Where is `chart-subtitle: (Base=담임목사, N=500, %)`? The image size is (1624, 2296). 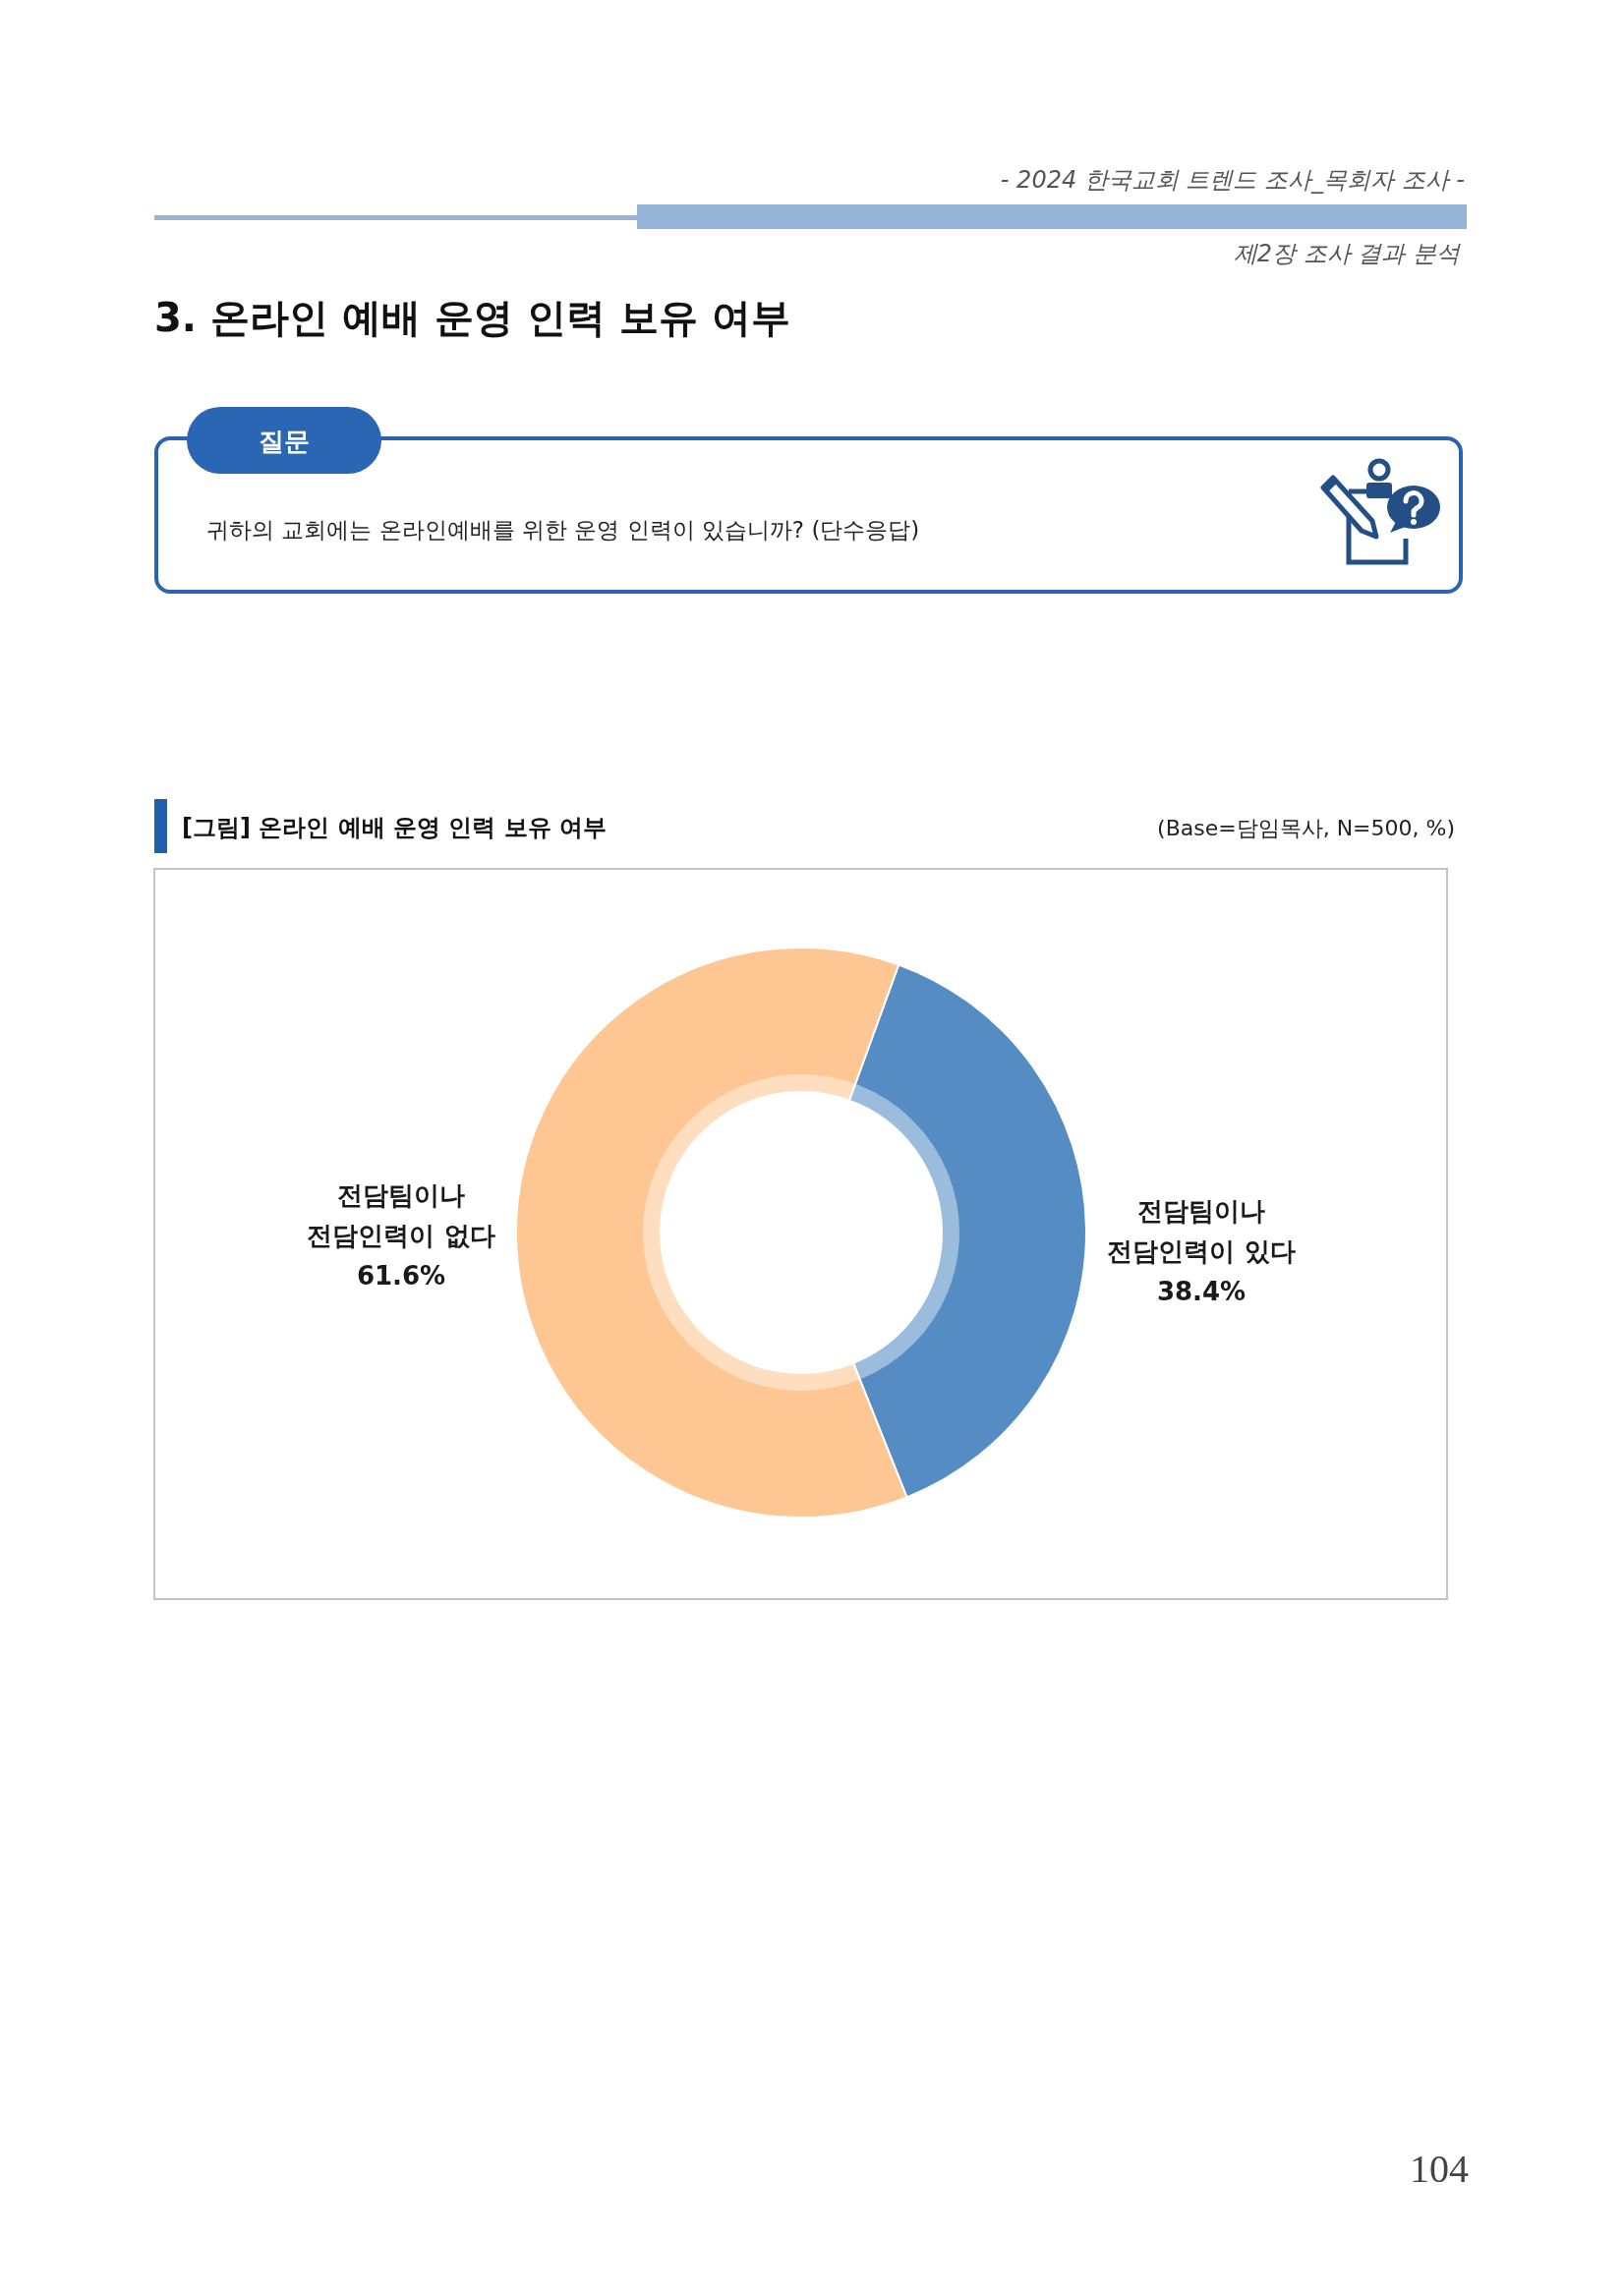 chart-subtitle: (Base=담임목사, N=500, %) is located at coordinates (1306, 828).